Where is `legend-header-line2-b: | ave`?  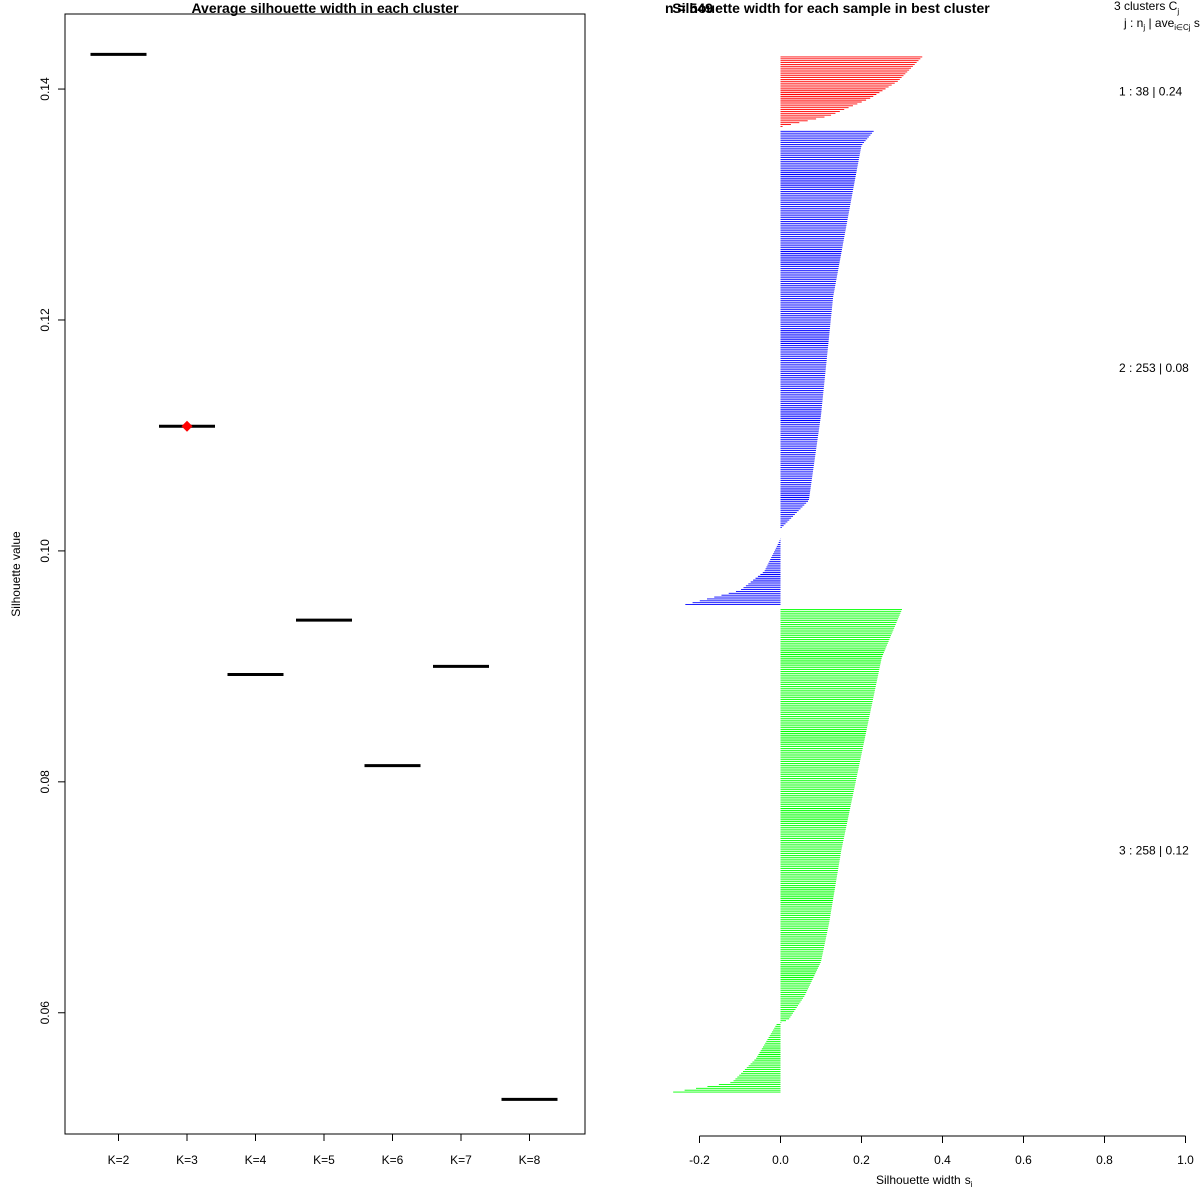 legend-header-line2-b: | ave is located at coordinates (1159, 23).